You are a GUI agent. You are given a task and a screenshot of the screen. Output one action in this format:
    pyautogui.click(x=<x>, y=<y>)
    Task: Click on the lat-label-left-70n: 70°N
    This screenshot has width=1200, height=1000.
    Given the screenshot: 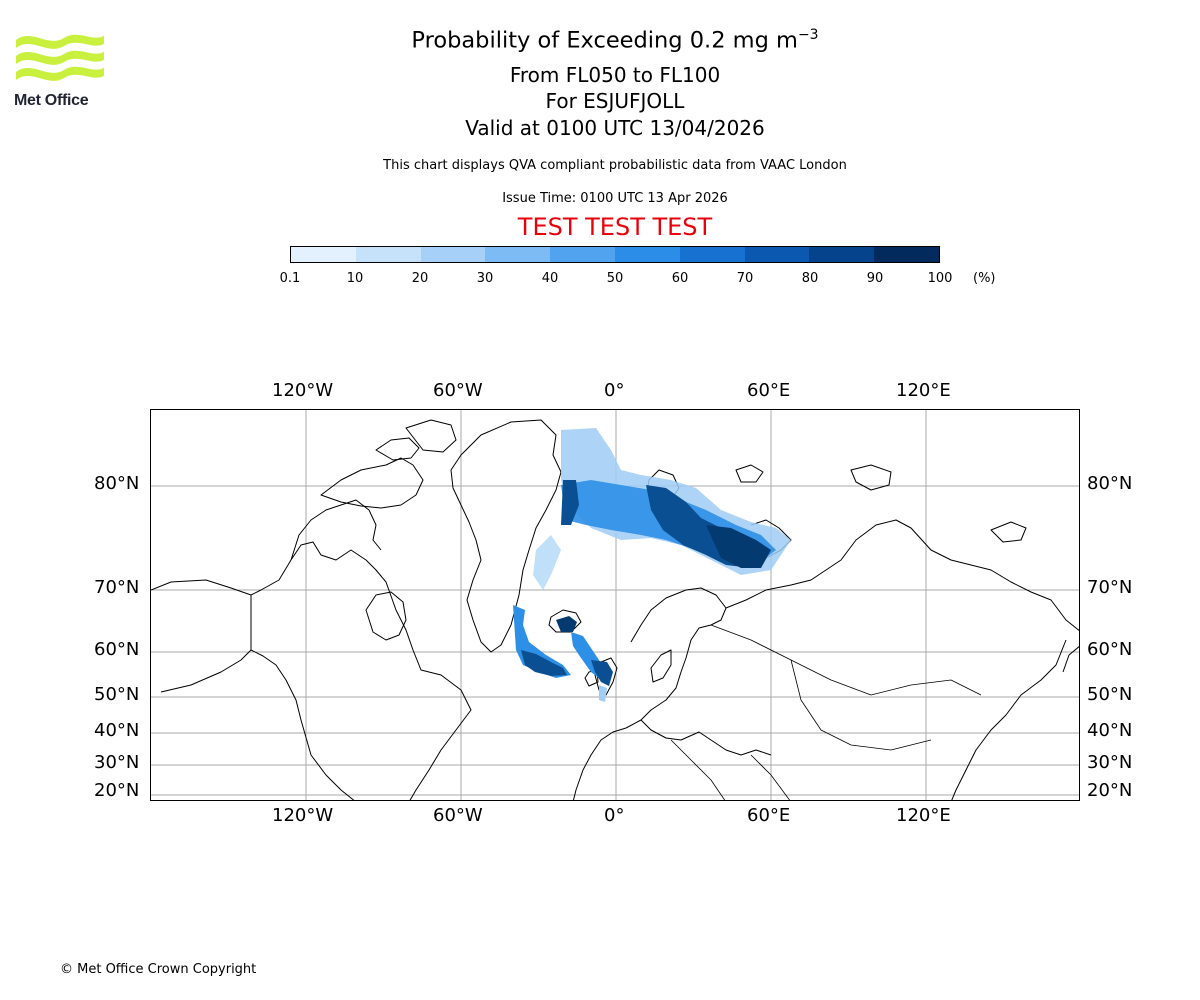 What is the action you would take?
    pyautogui.click(x=117, y=587)
    